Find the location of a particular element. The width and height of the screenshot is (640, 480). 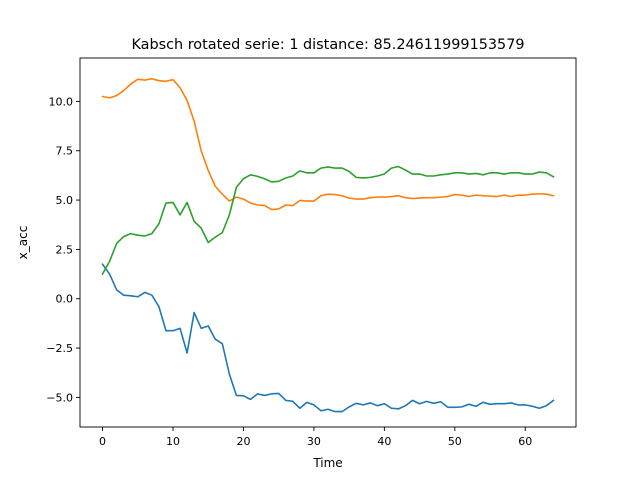

x-tick-label: 0 is located at coordinates (102, 441).